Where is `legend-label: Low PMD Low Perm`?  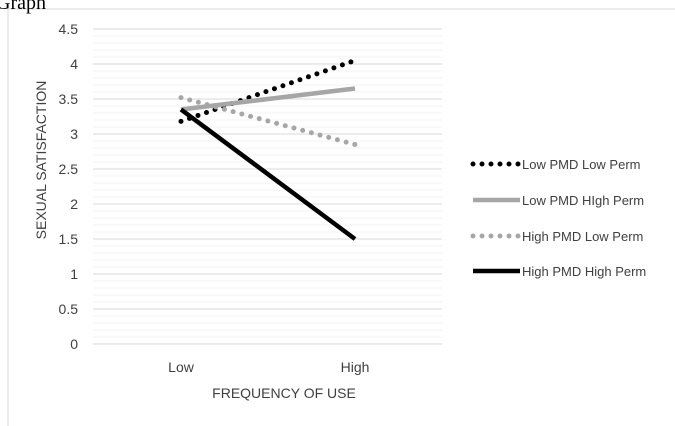 legend-label: Low PMD Low Perm is located at coordinates (581, 164).